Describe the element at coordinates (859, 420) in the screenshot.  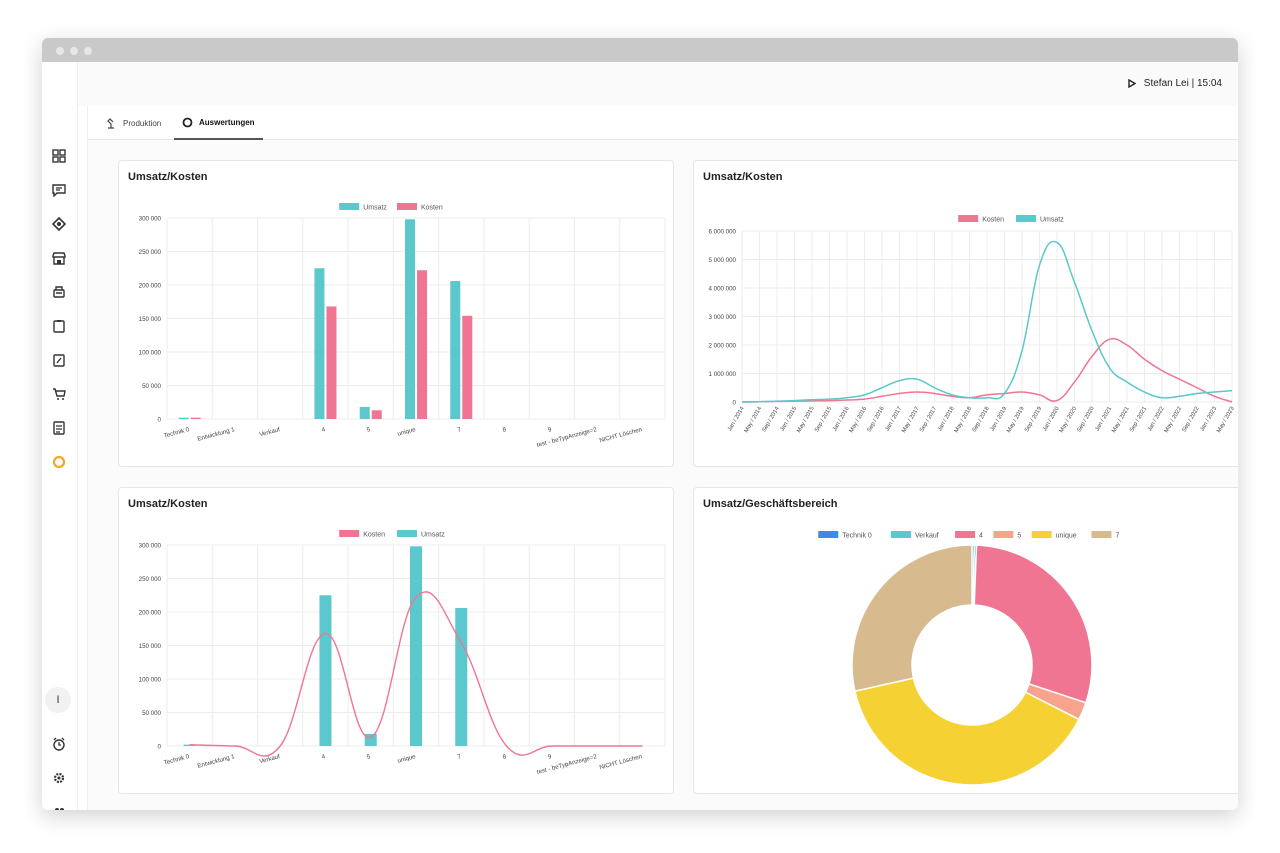
I see `x-tick-label: May / 2016` at that location.